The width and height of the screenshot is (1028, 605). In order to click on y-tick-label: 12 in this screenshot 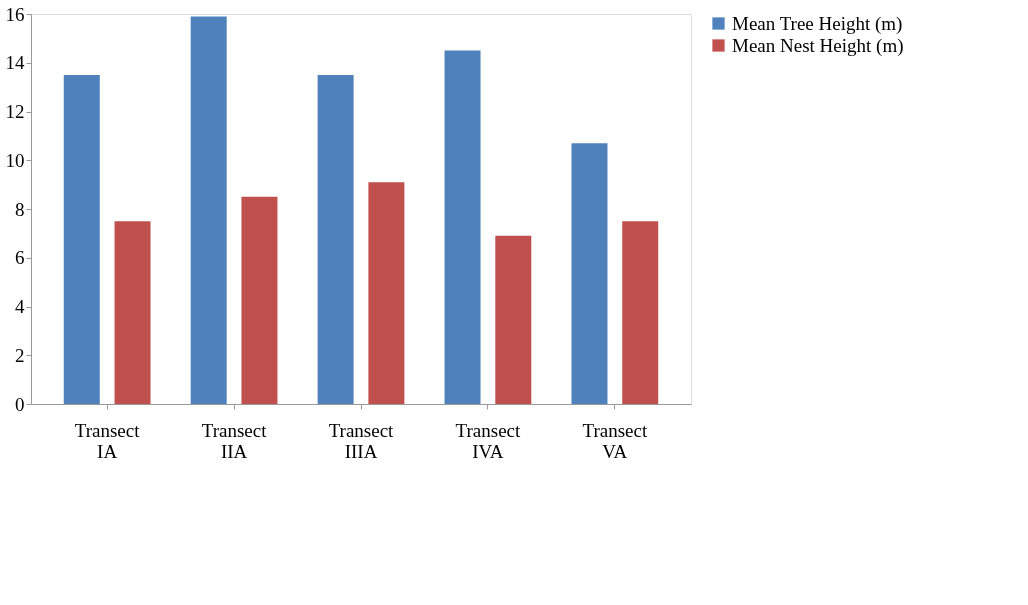, I will do `click(15, 111)`.